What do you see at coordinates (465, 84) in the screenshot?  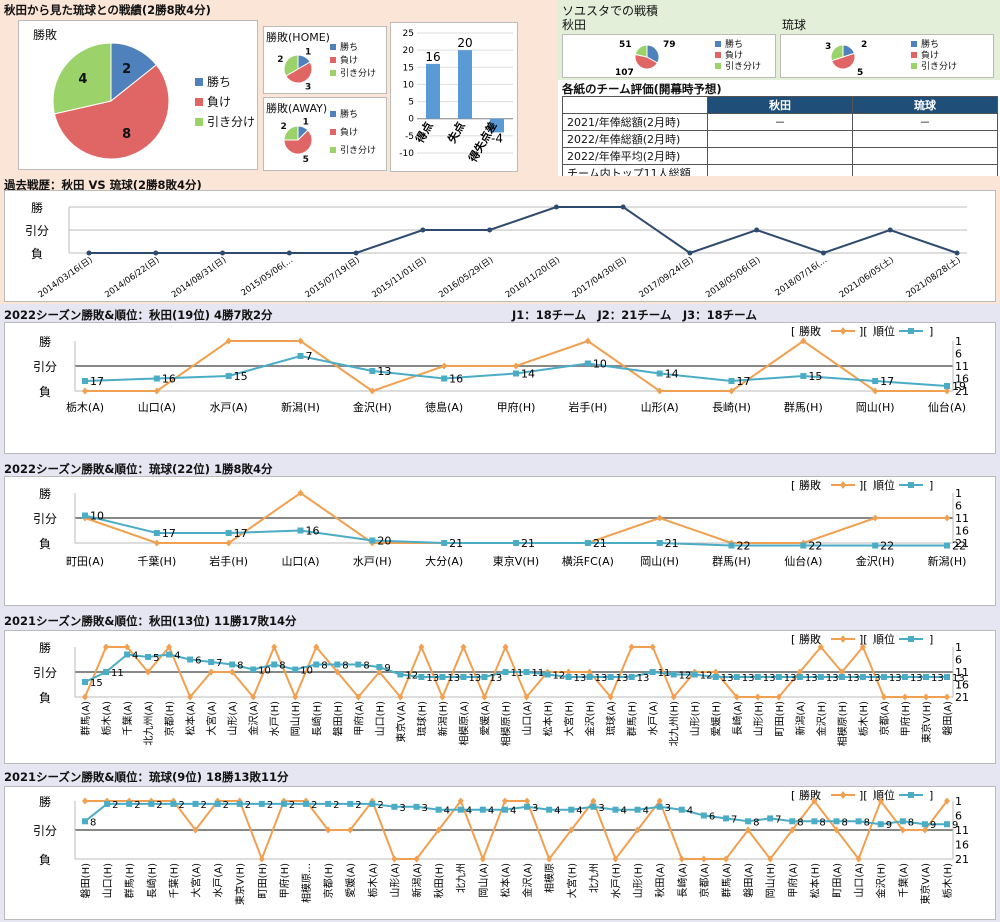 I see `score-bar` at bounding box center [465, 84].